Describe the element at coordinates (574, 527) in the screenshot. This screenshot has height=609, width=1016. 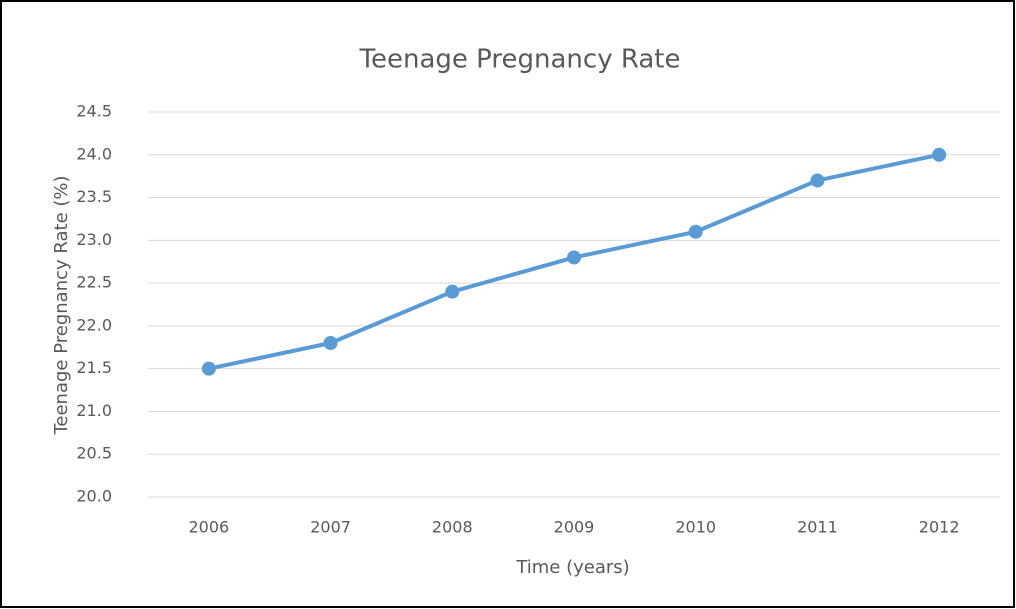
I see `x-tick-label: 2009` at that location.